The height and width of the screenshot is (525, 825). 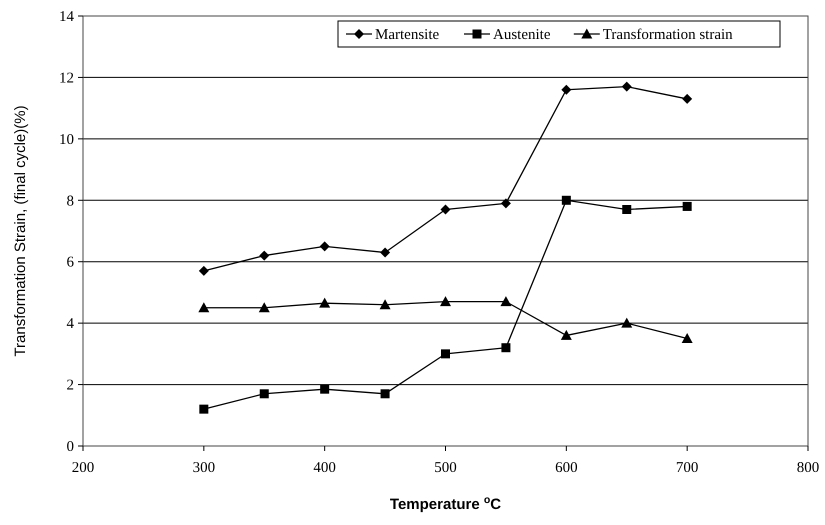 I want to click on y-tick-label: 0, so click(x=70, y=447).